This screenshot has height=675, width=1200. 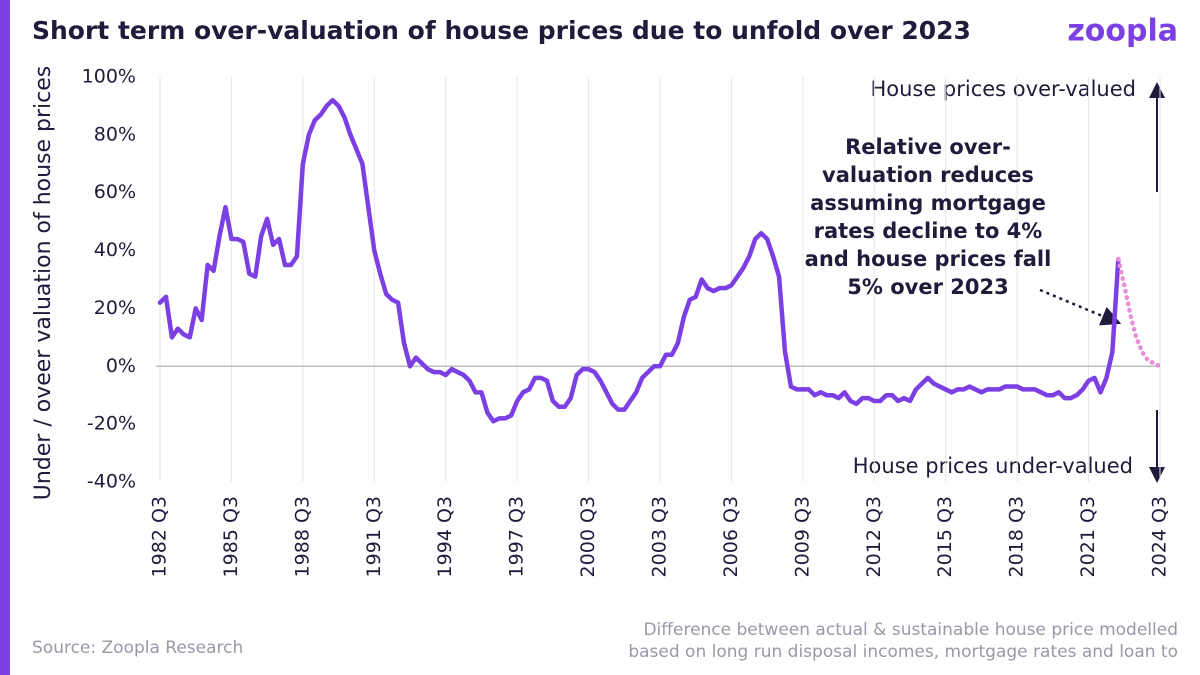 What do you see at coordinates (660, 536) in the screenshot?
I see `x-tick-label: 2003 Q3` at bounding box center [660, 536].